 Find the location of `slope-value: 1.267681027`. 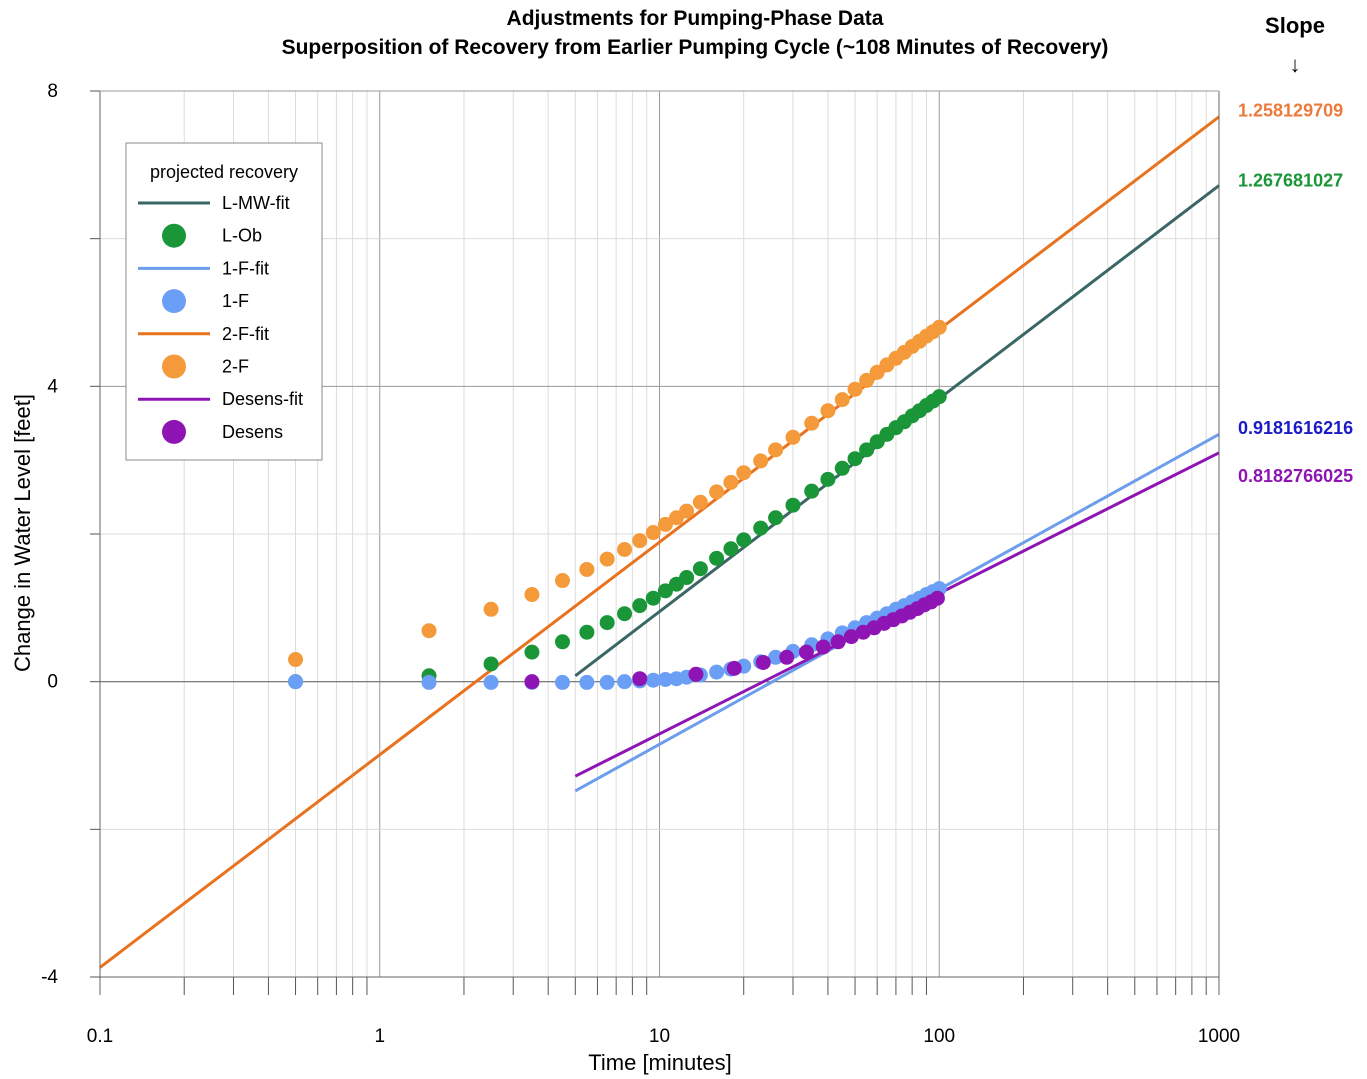

slope-value: 1.267681027 is located at coordinates (1290, 181).